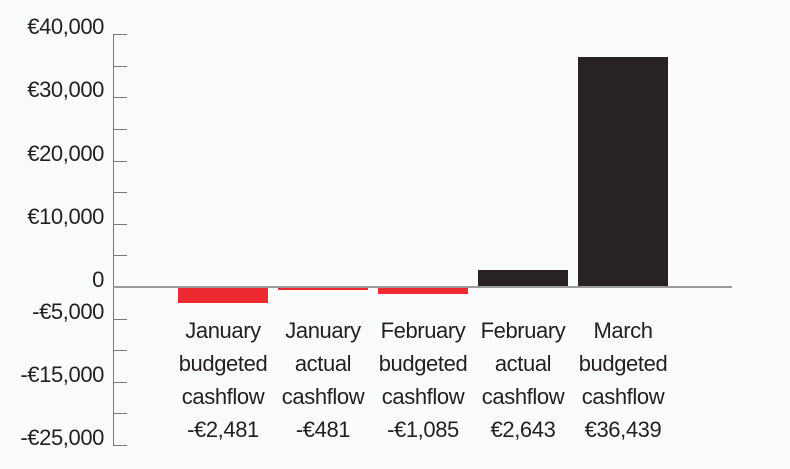 The image size is (790, 469). I want to click on y-axis-label: €10,000, so click(65, 216).